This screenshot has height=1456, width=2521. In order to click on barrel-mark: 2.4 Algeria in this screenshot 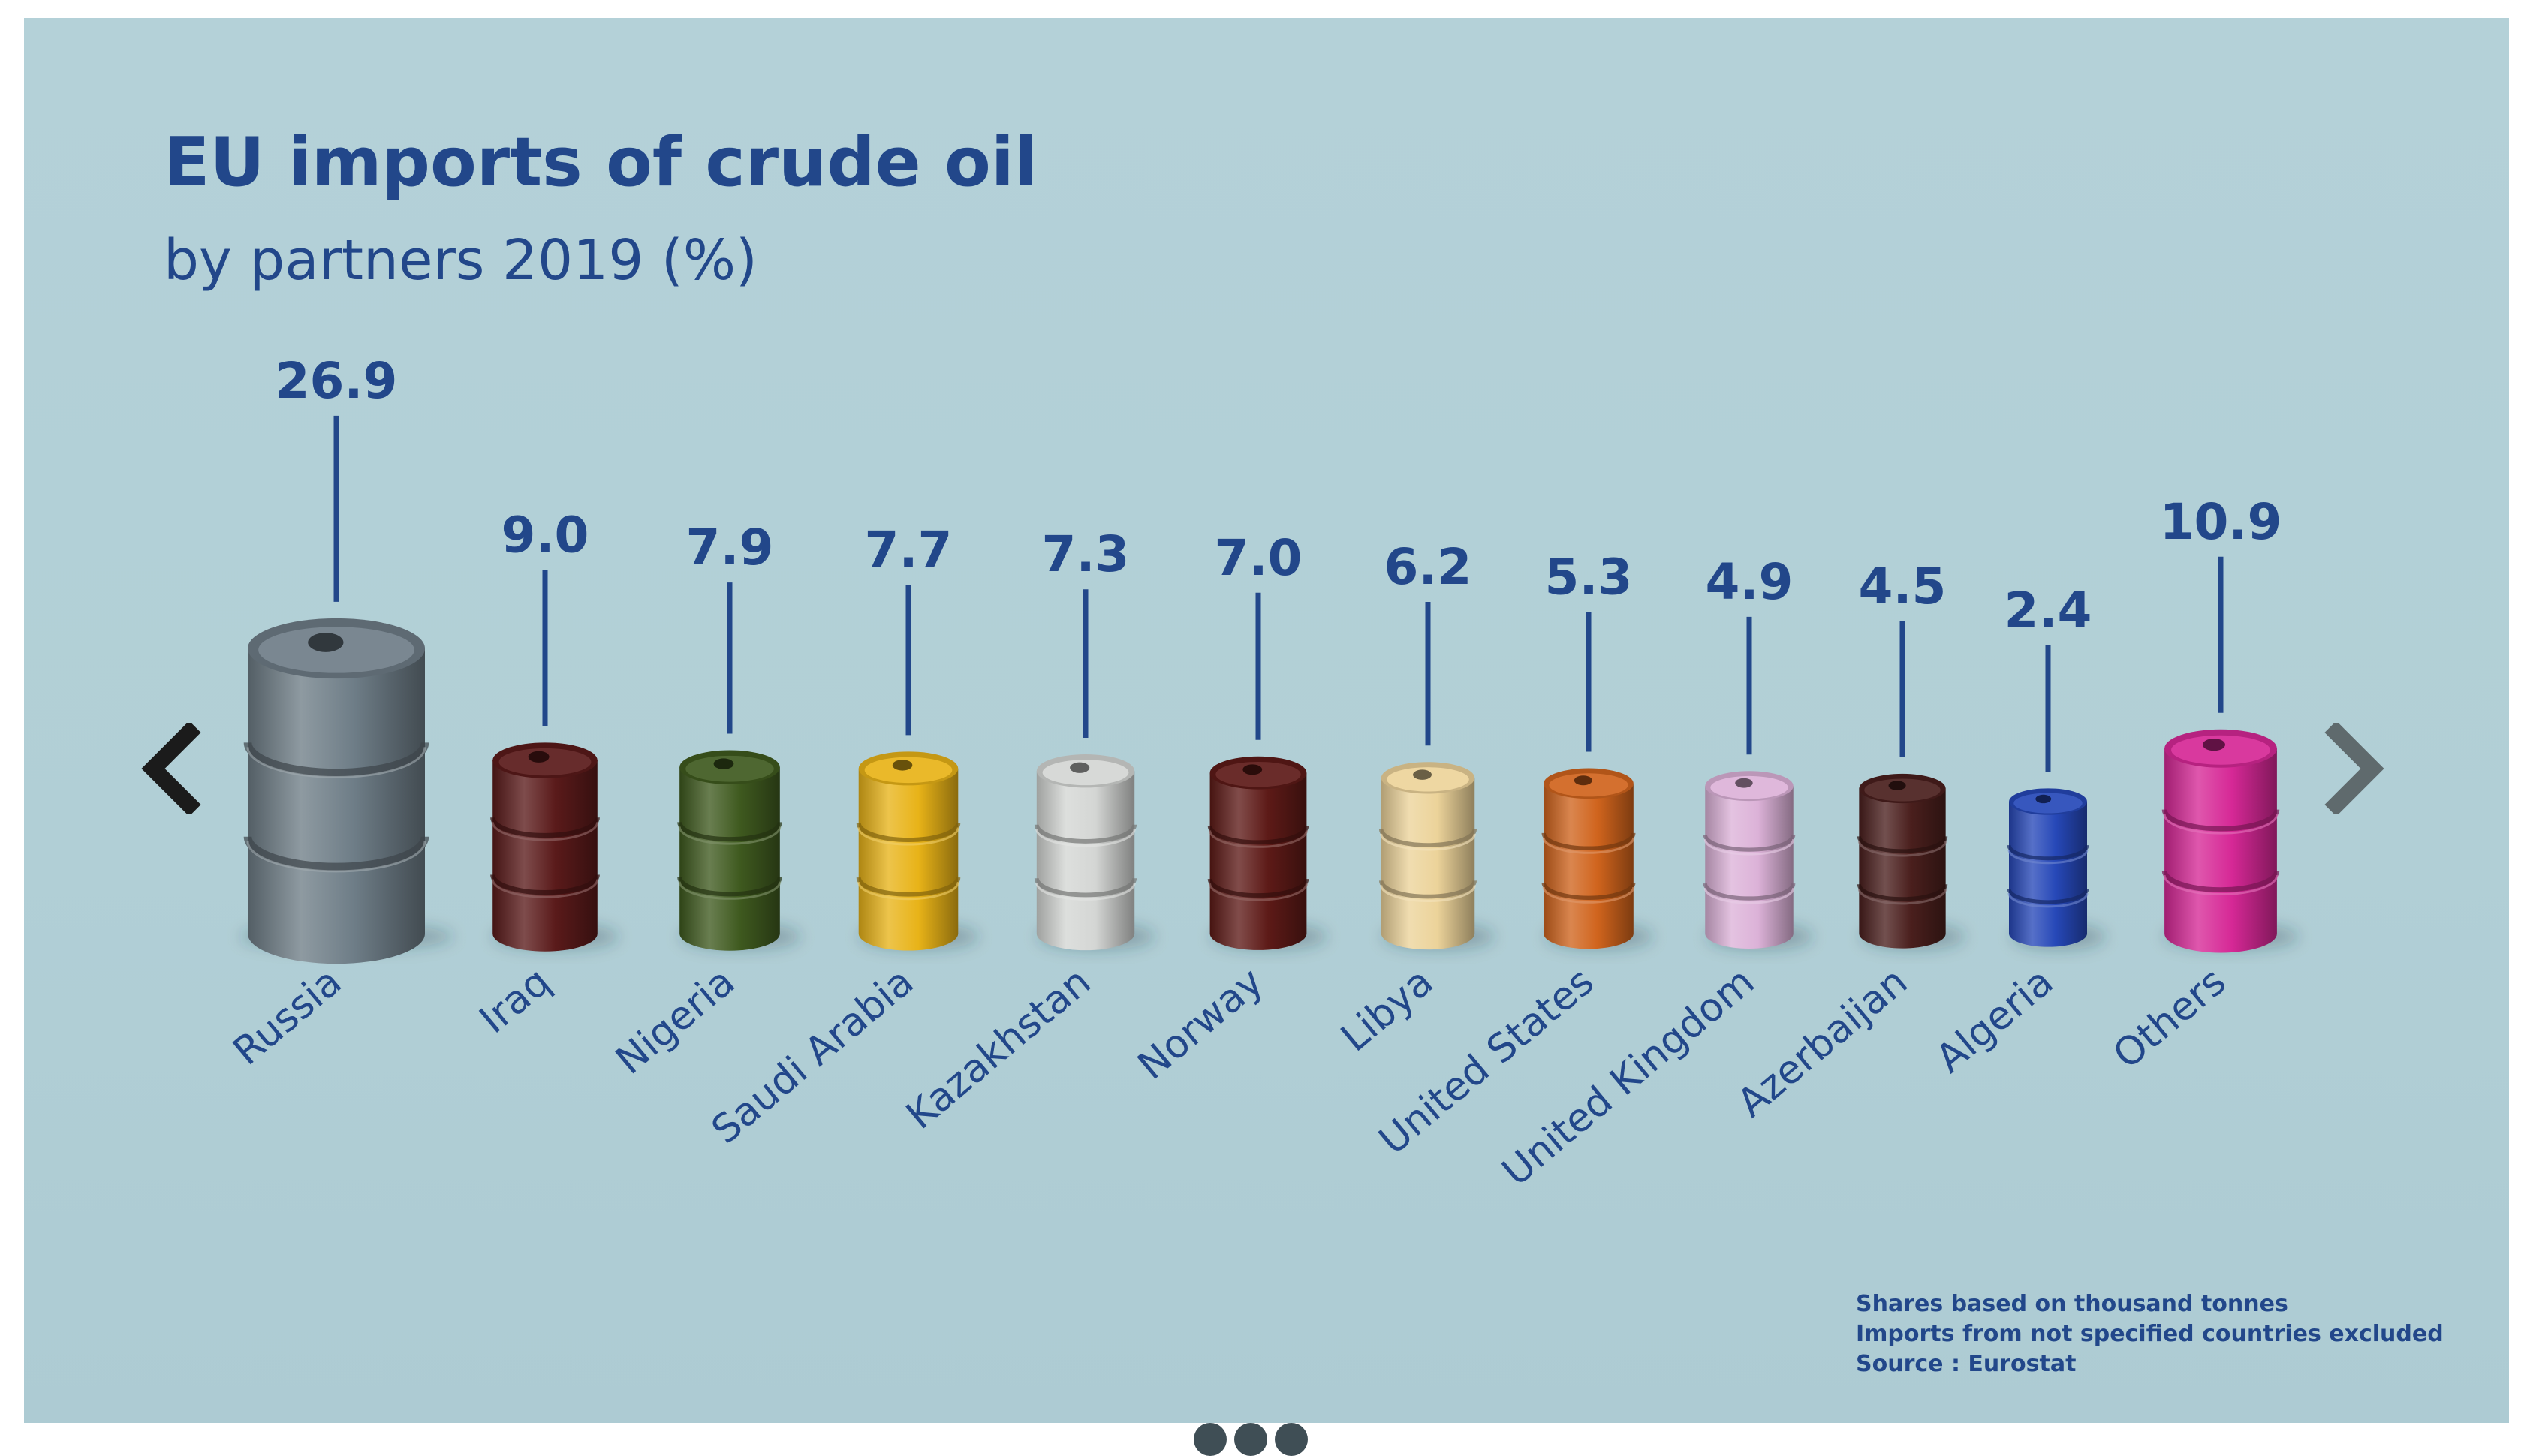, I will do `click(2017, 831)`.